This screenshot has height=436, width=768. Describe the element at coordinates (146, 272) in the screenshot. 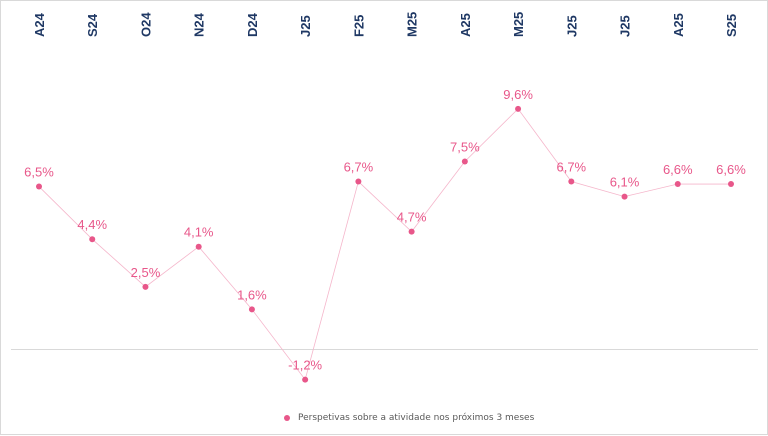

I see `data-label: 2,5%` at that location.